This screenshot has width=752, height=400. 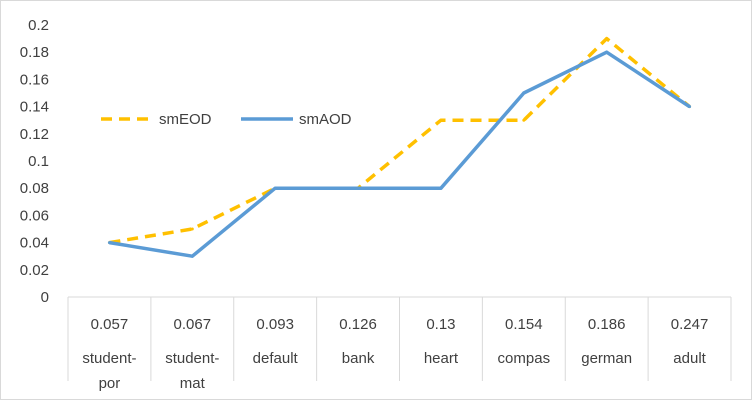 I want to click on y-tick-label: 0.04, so click(x=34, y=243).